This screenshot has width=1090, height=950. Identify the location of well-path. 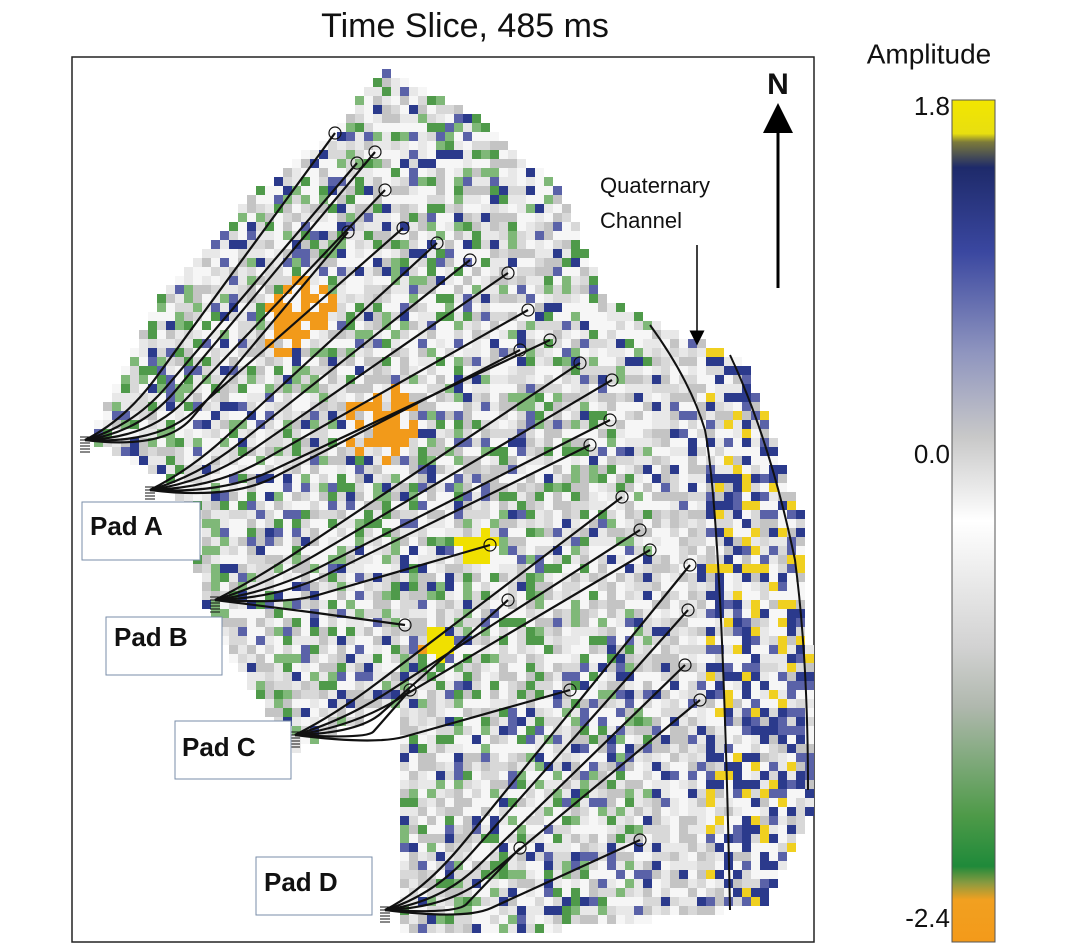
(335, 422).